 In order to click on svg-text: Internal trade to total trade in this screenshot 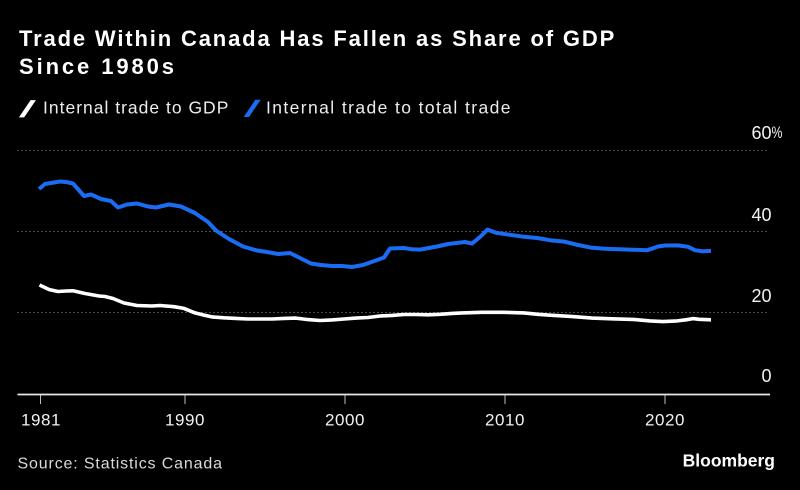, I will do `click(389, 108)`.